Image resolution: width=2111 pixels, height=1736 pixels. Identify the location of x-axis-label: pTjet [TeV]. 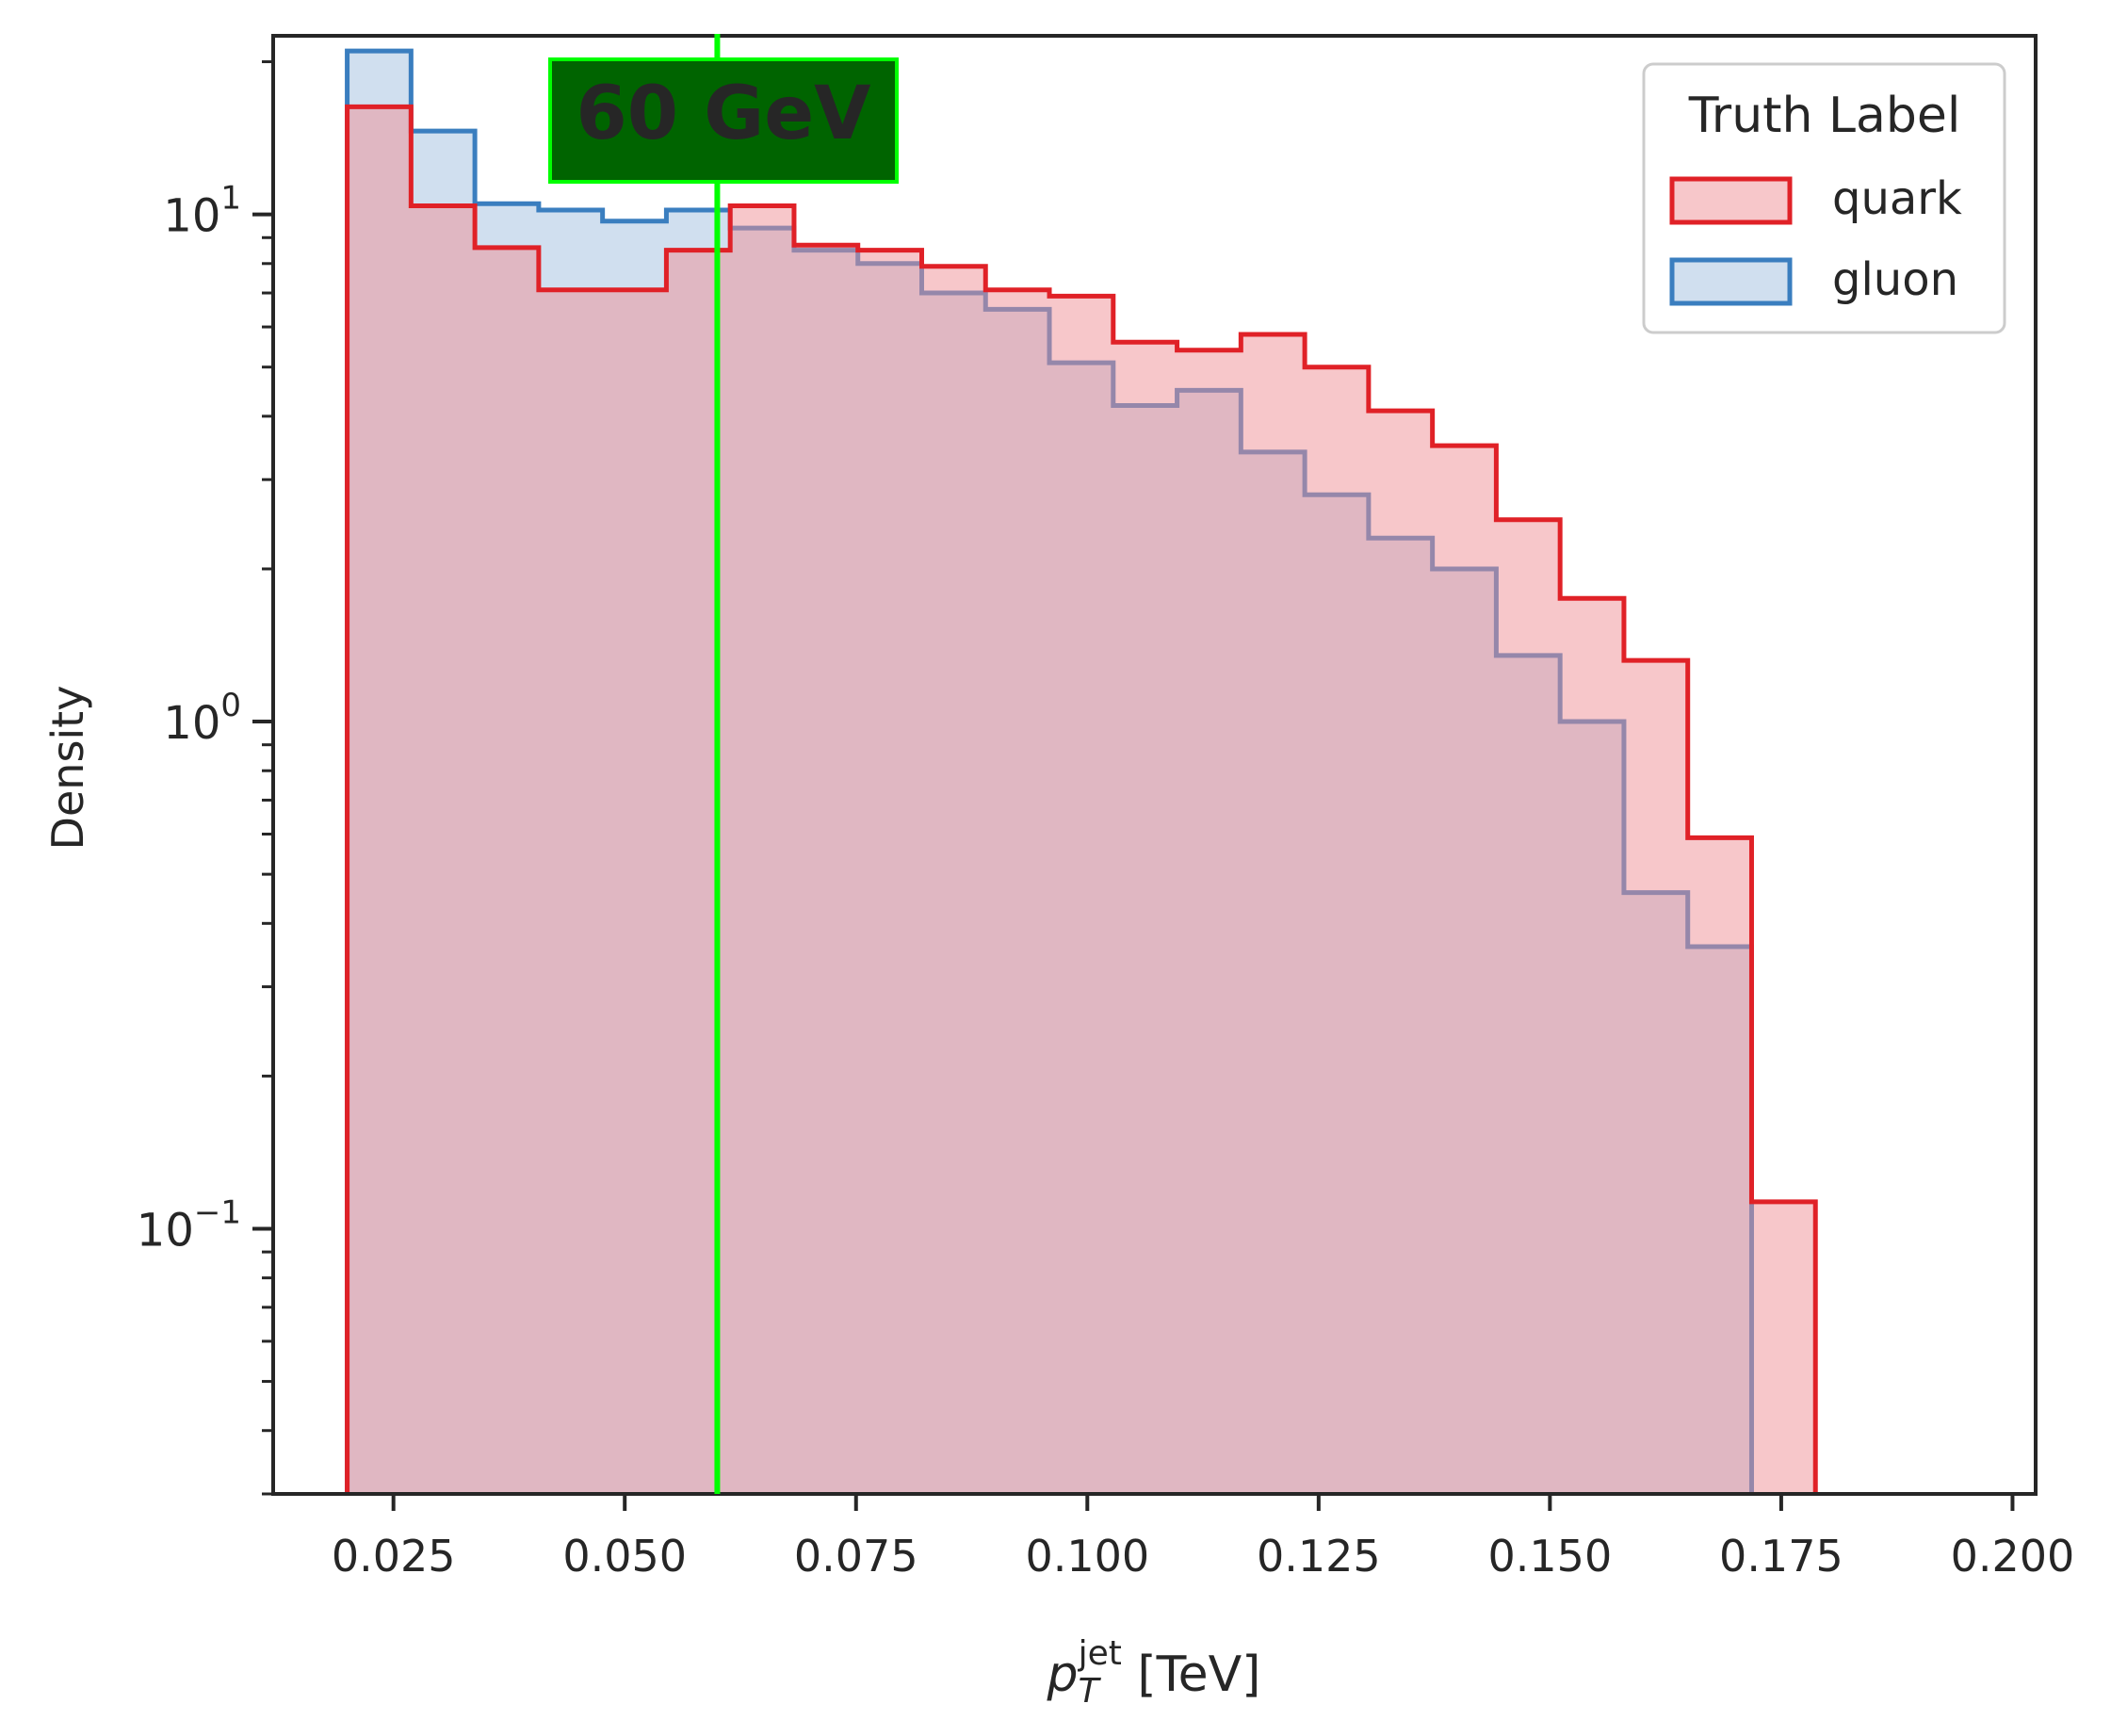
(1154, 1672).